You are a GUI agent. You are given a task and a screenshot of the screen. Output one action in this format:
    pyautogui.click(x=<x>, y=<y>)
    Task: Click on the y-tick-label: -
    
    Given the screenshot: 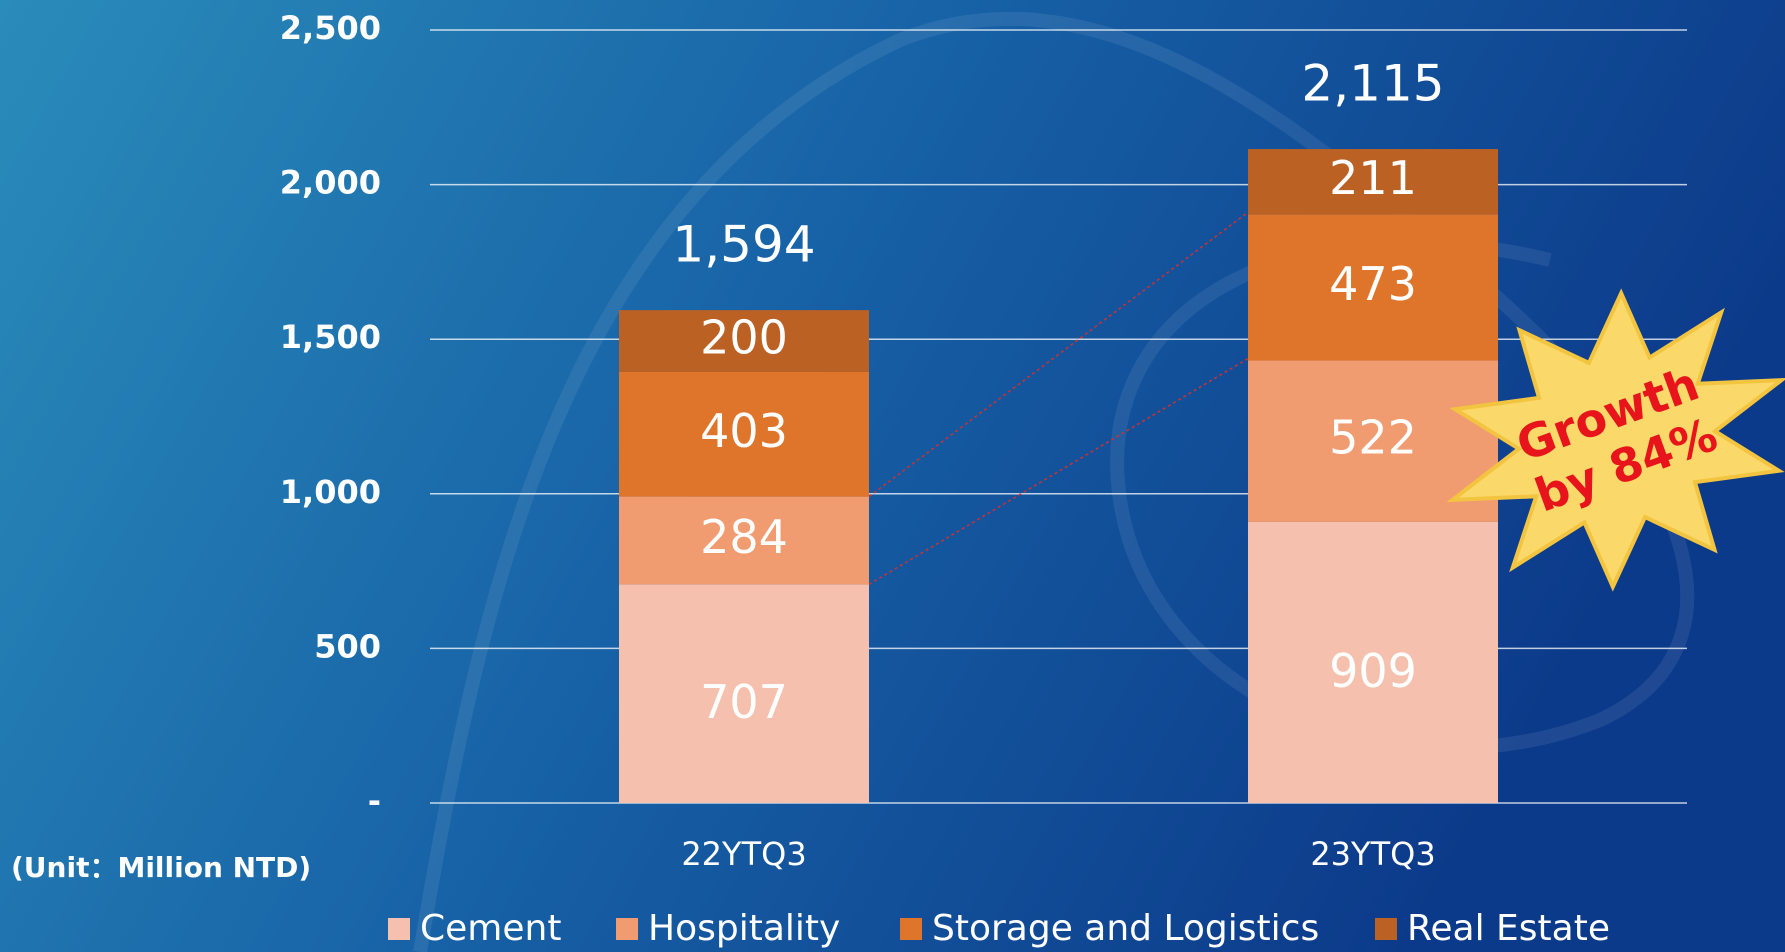 What is the action you would take?
    pyautogui.click(x=374, y=801)
    